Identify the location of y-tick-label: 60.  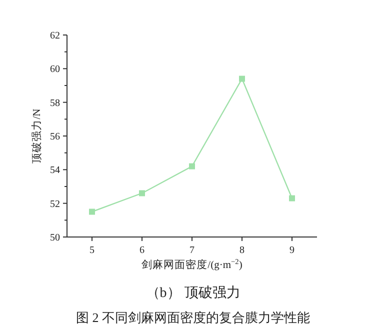
(55, 70).